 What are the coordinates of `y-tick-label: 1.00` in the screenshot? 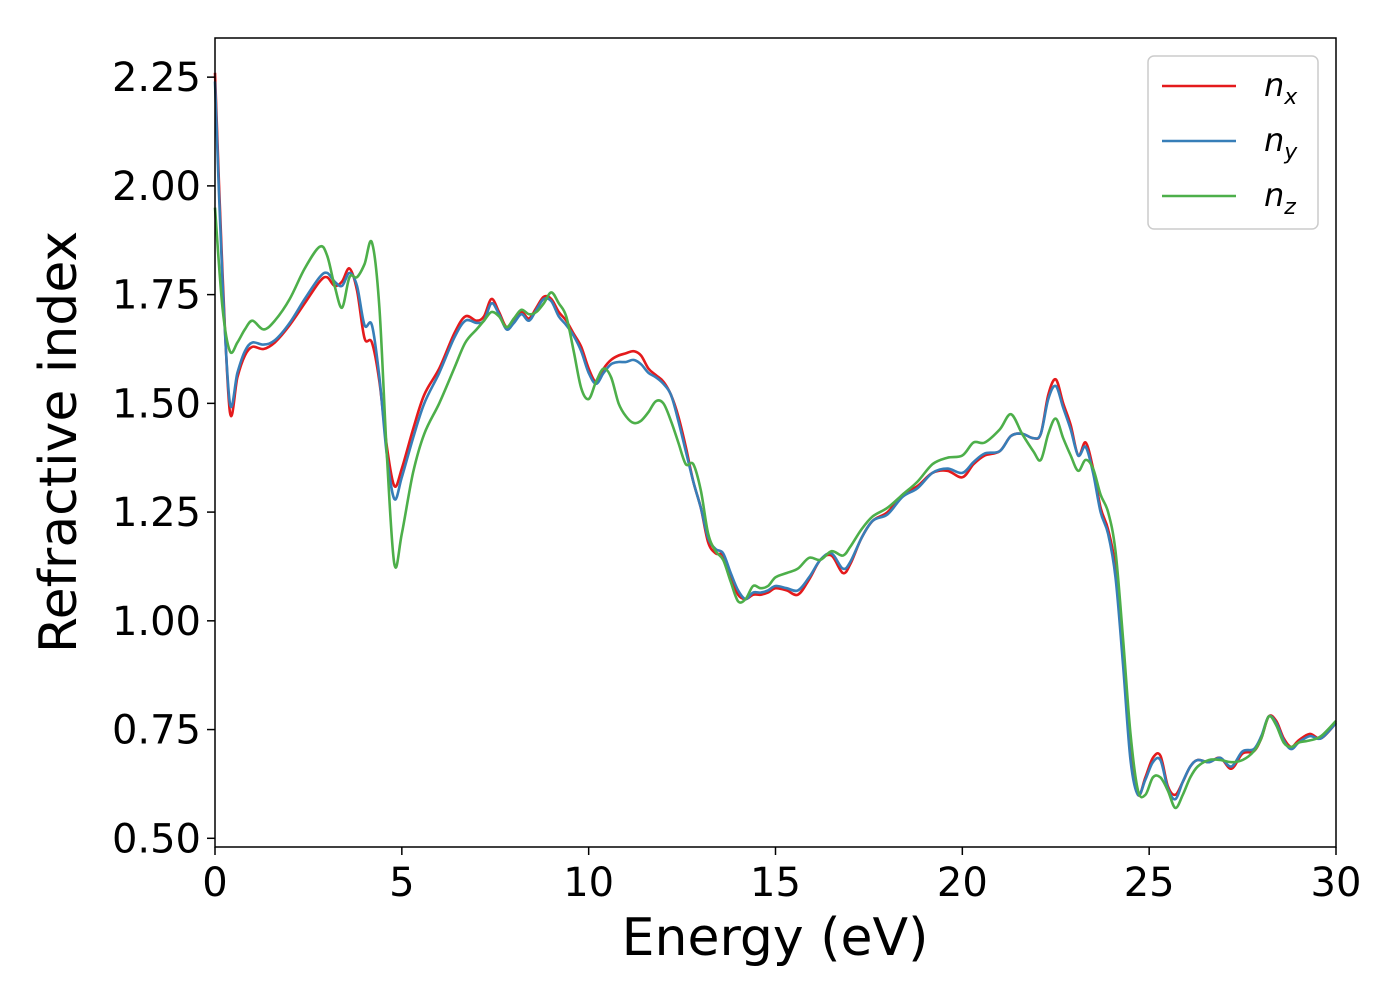 It's located at (156, 622).